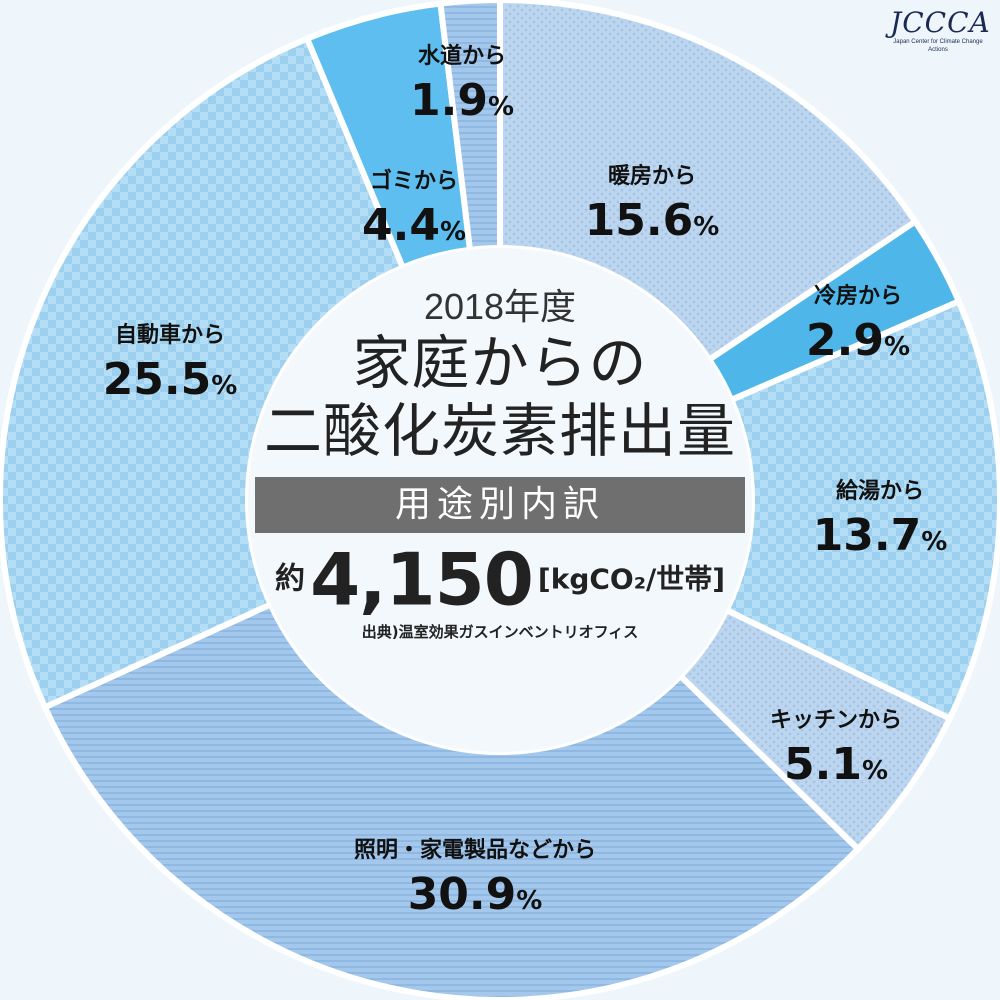  Describe the element at coordinates (529, 901) in the screenshot. I see `percent-sign-4: %` at that location.